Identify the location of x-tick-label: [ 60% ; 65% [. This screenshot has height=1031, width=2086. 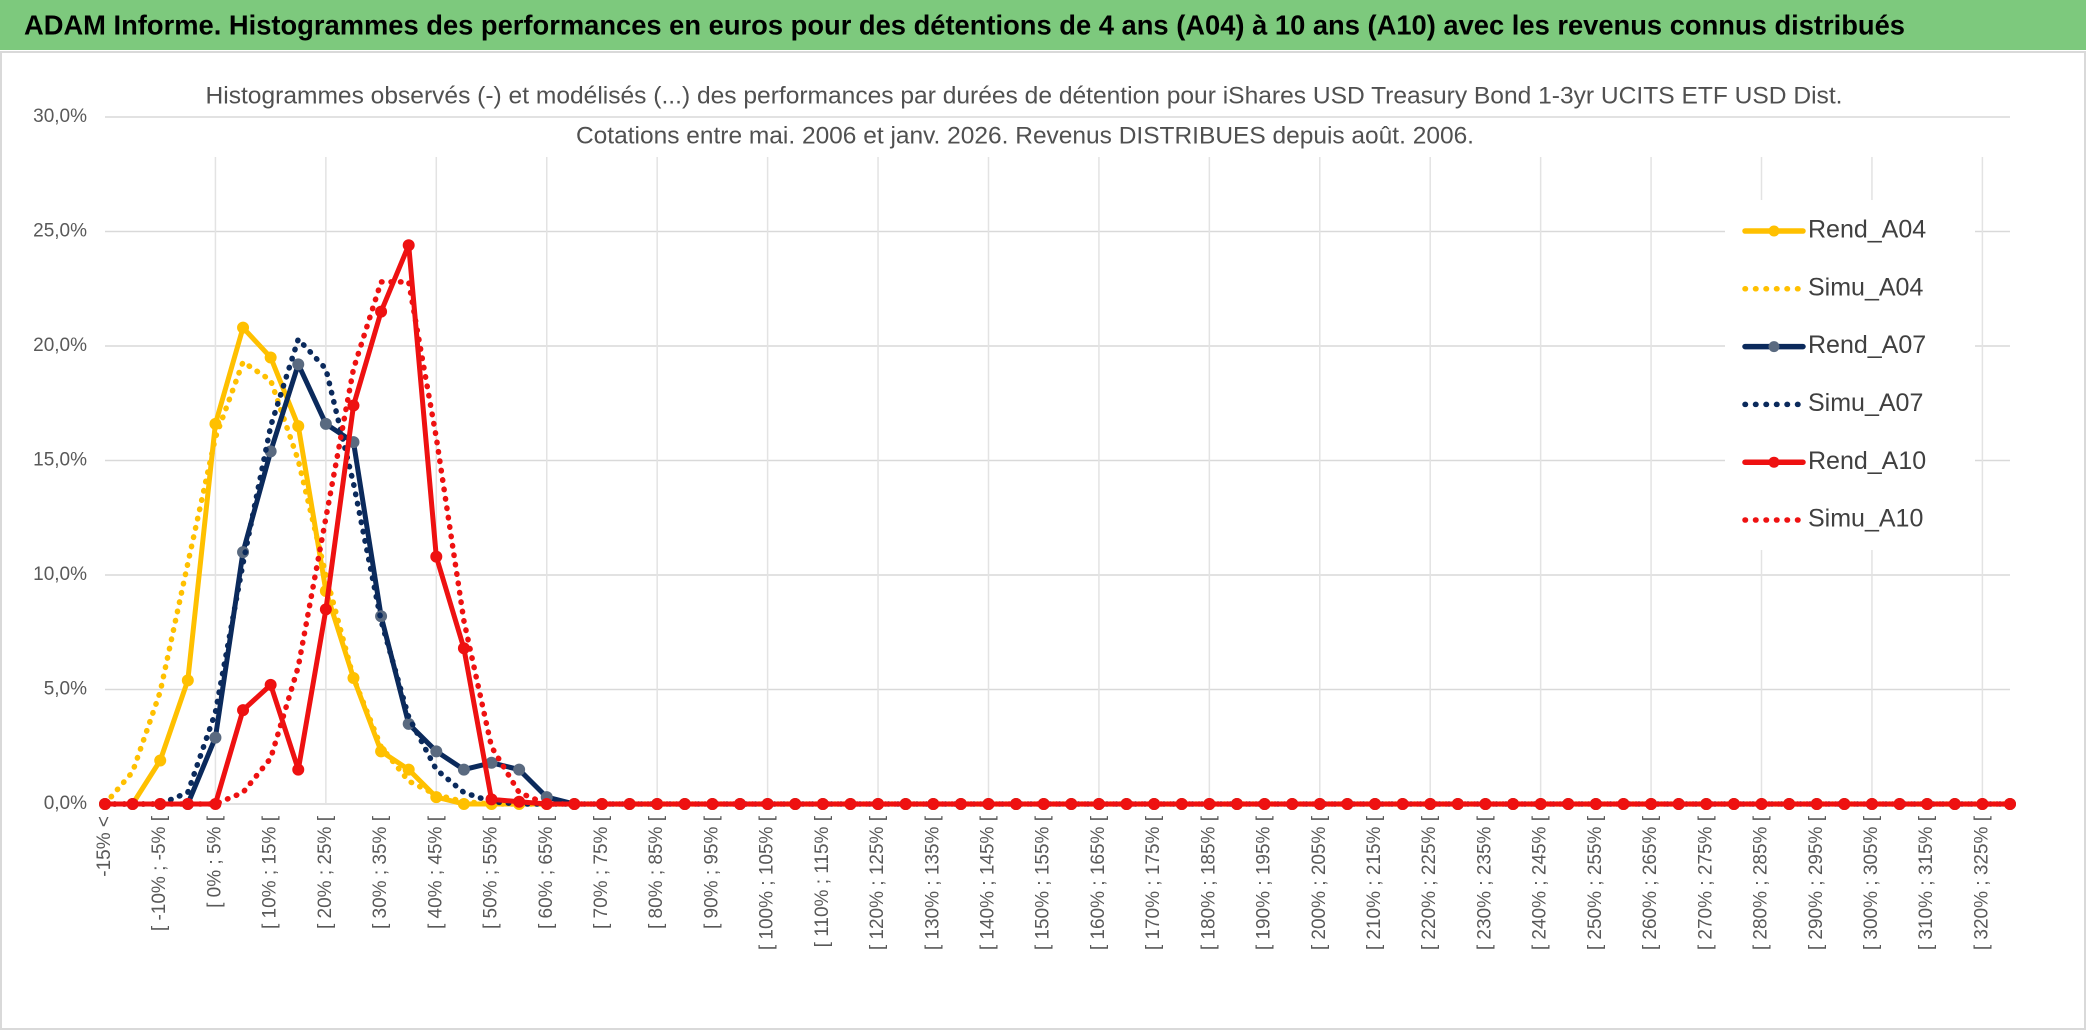
(546, 872).